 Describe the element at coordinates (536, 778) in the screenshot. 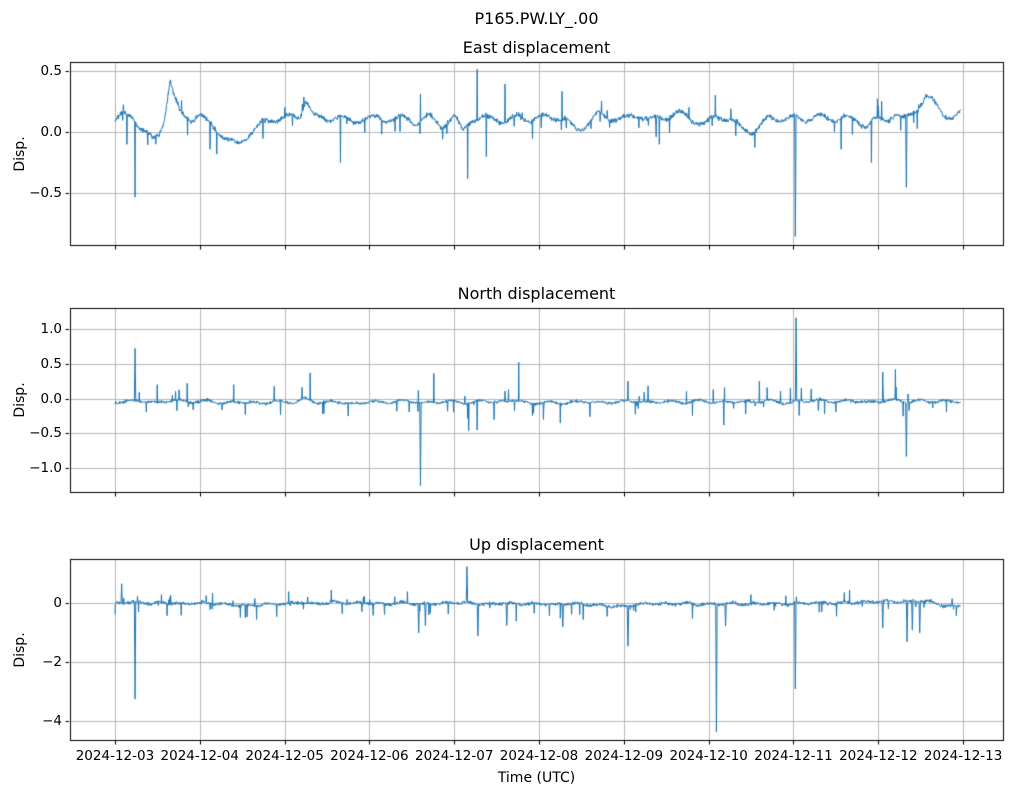

I see `x-axis-label: Time (UTC)` at that location.